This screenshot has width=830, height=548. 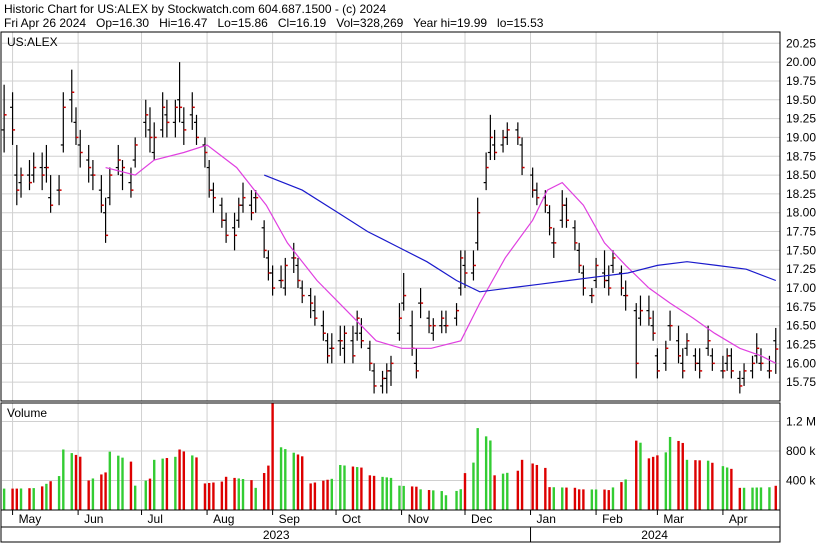 What do you see at coordinates (801, 326) in the screenshot?
I see `price-tick-label: 16.50` at bounding box center [801, 326].